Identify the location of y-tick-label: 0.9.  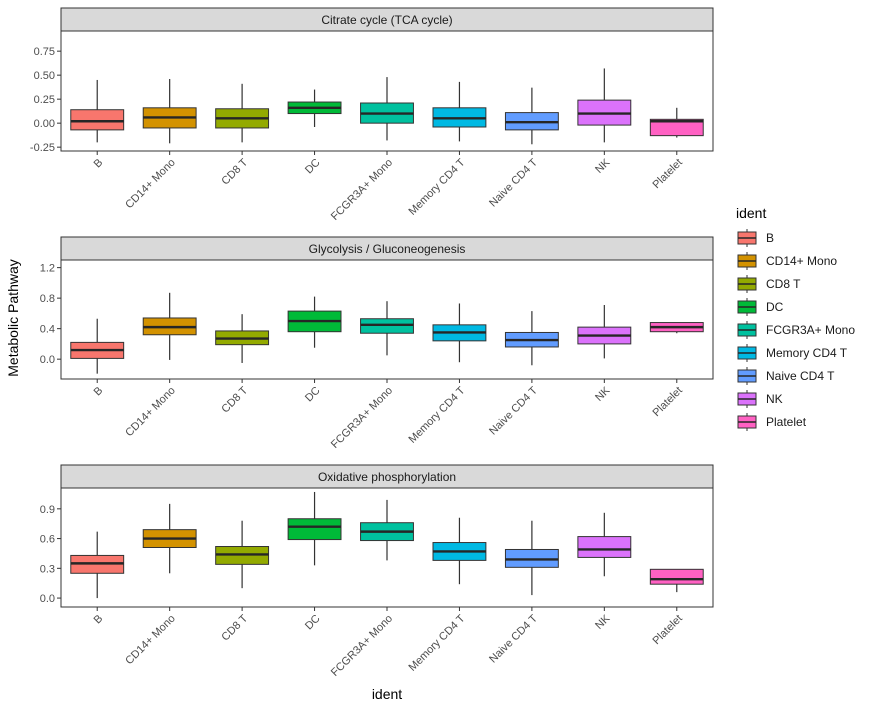
(47, 510).